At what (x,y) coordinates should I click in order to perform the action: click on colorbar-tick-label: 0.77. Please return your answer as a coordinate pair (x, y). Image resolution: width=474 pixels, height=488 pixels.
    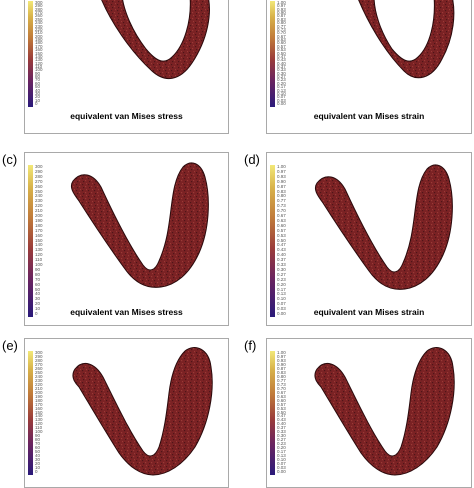
    Looking at the image, I should click on (281, 380).